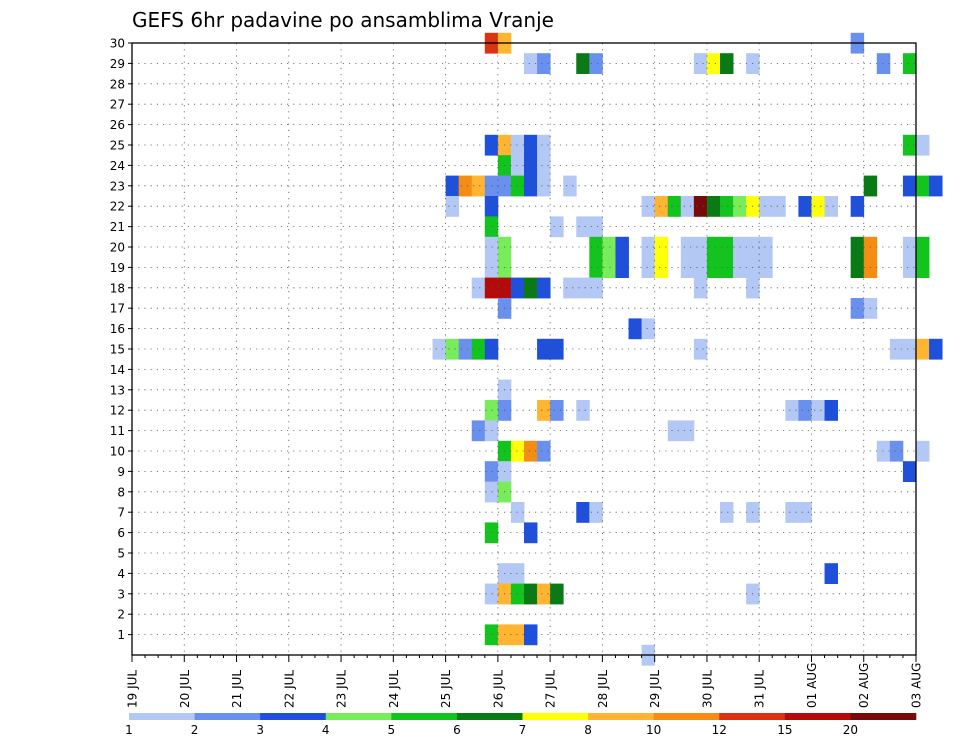  I want to click on legend-label: 15, so click(784, 730).